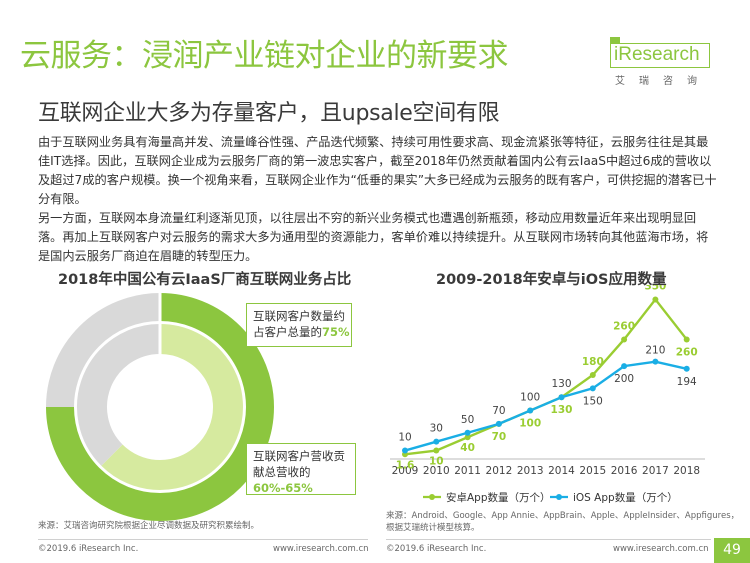 The width and height of the screenshot is (750, 563). Describe the element at coordinates (499, 437) in the screenshot. I see `data-label-android: 70` at that location.